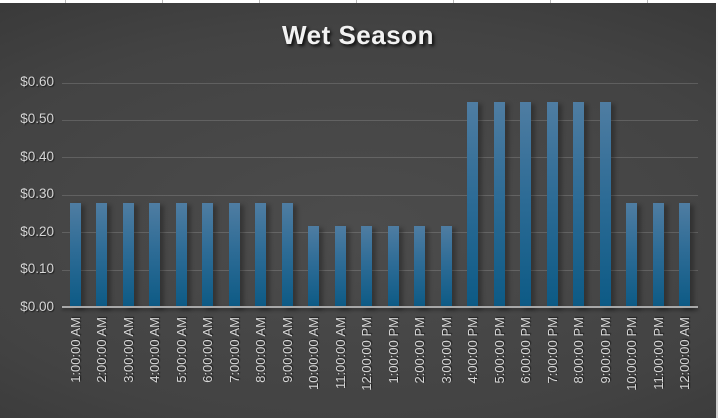 The height and width of the screenshot is (418, 718). I want to click on x-axis-category-label: 3:00:00 PM, so click(446, 350).